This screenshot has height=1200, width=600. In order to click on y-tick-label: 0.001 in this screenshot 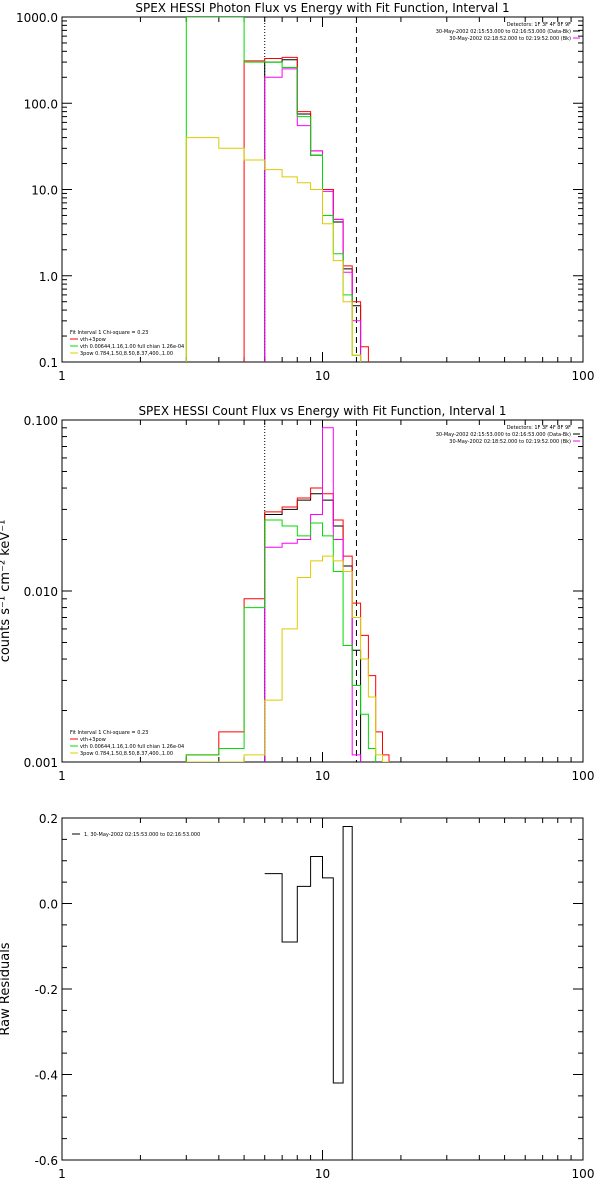, I will do `click(41, 763)`.